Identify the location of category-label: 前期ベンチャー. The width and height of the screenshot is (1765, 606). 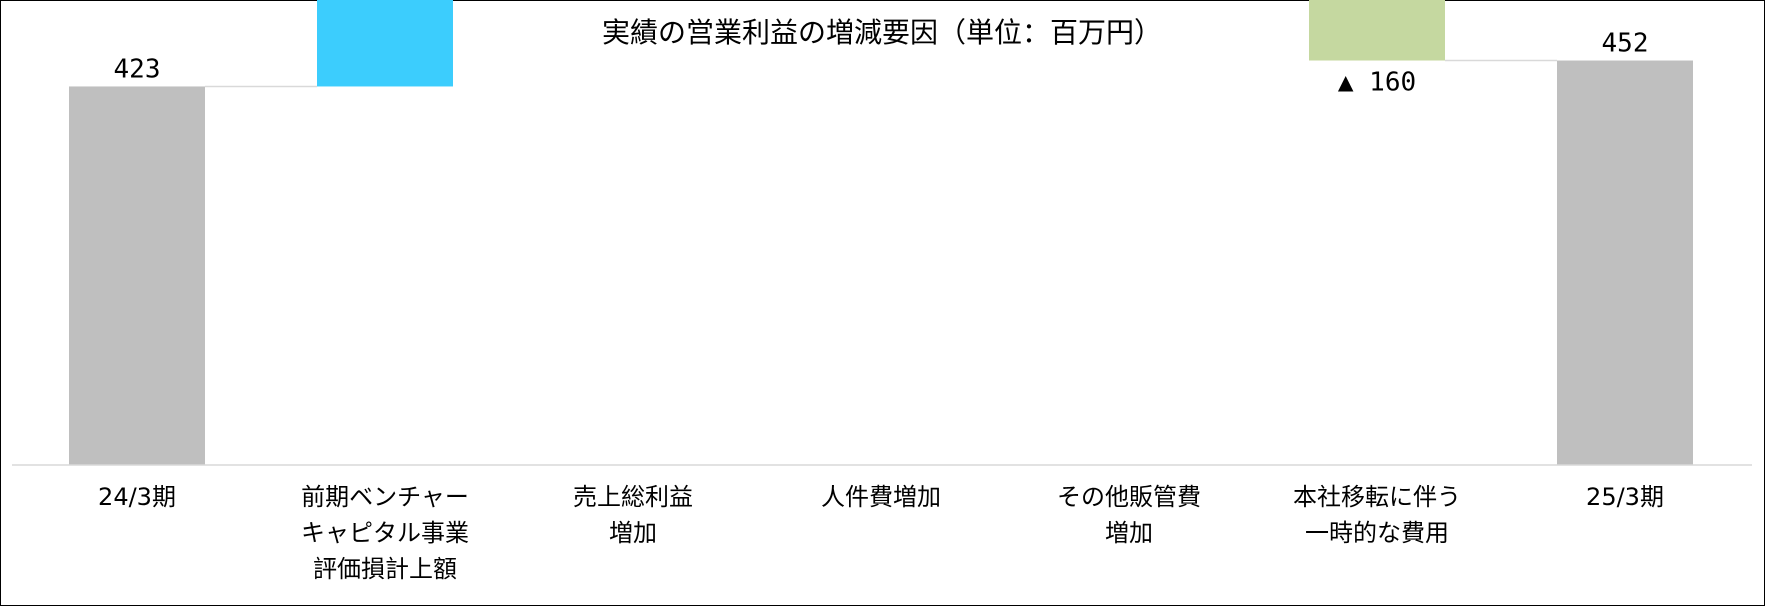
(385, 497).